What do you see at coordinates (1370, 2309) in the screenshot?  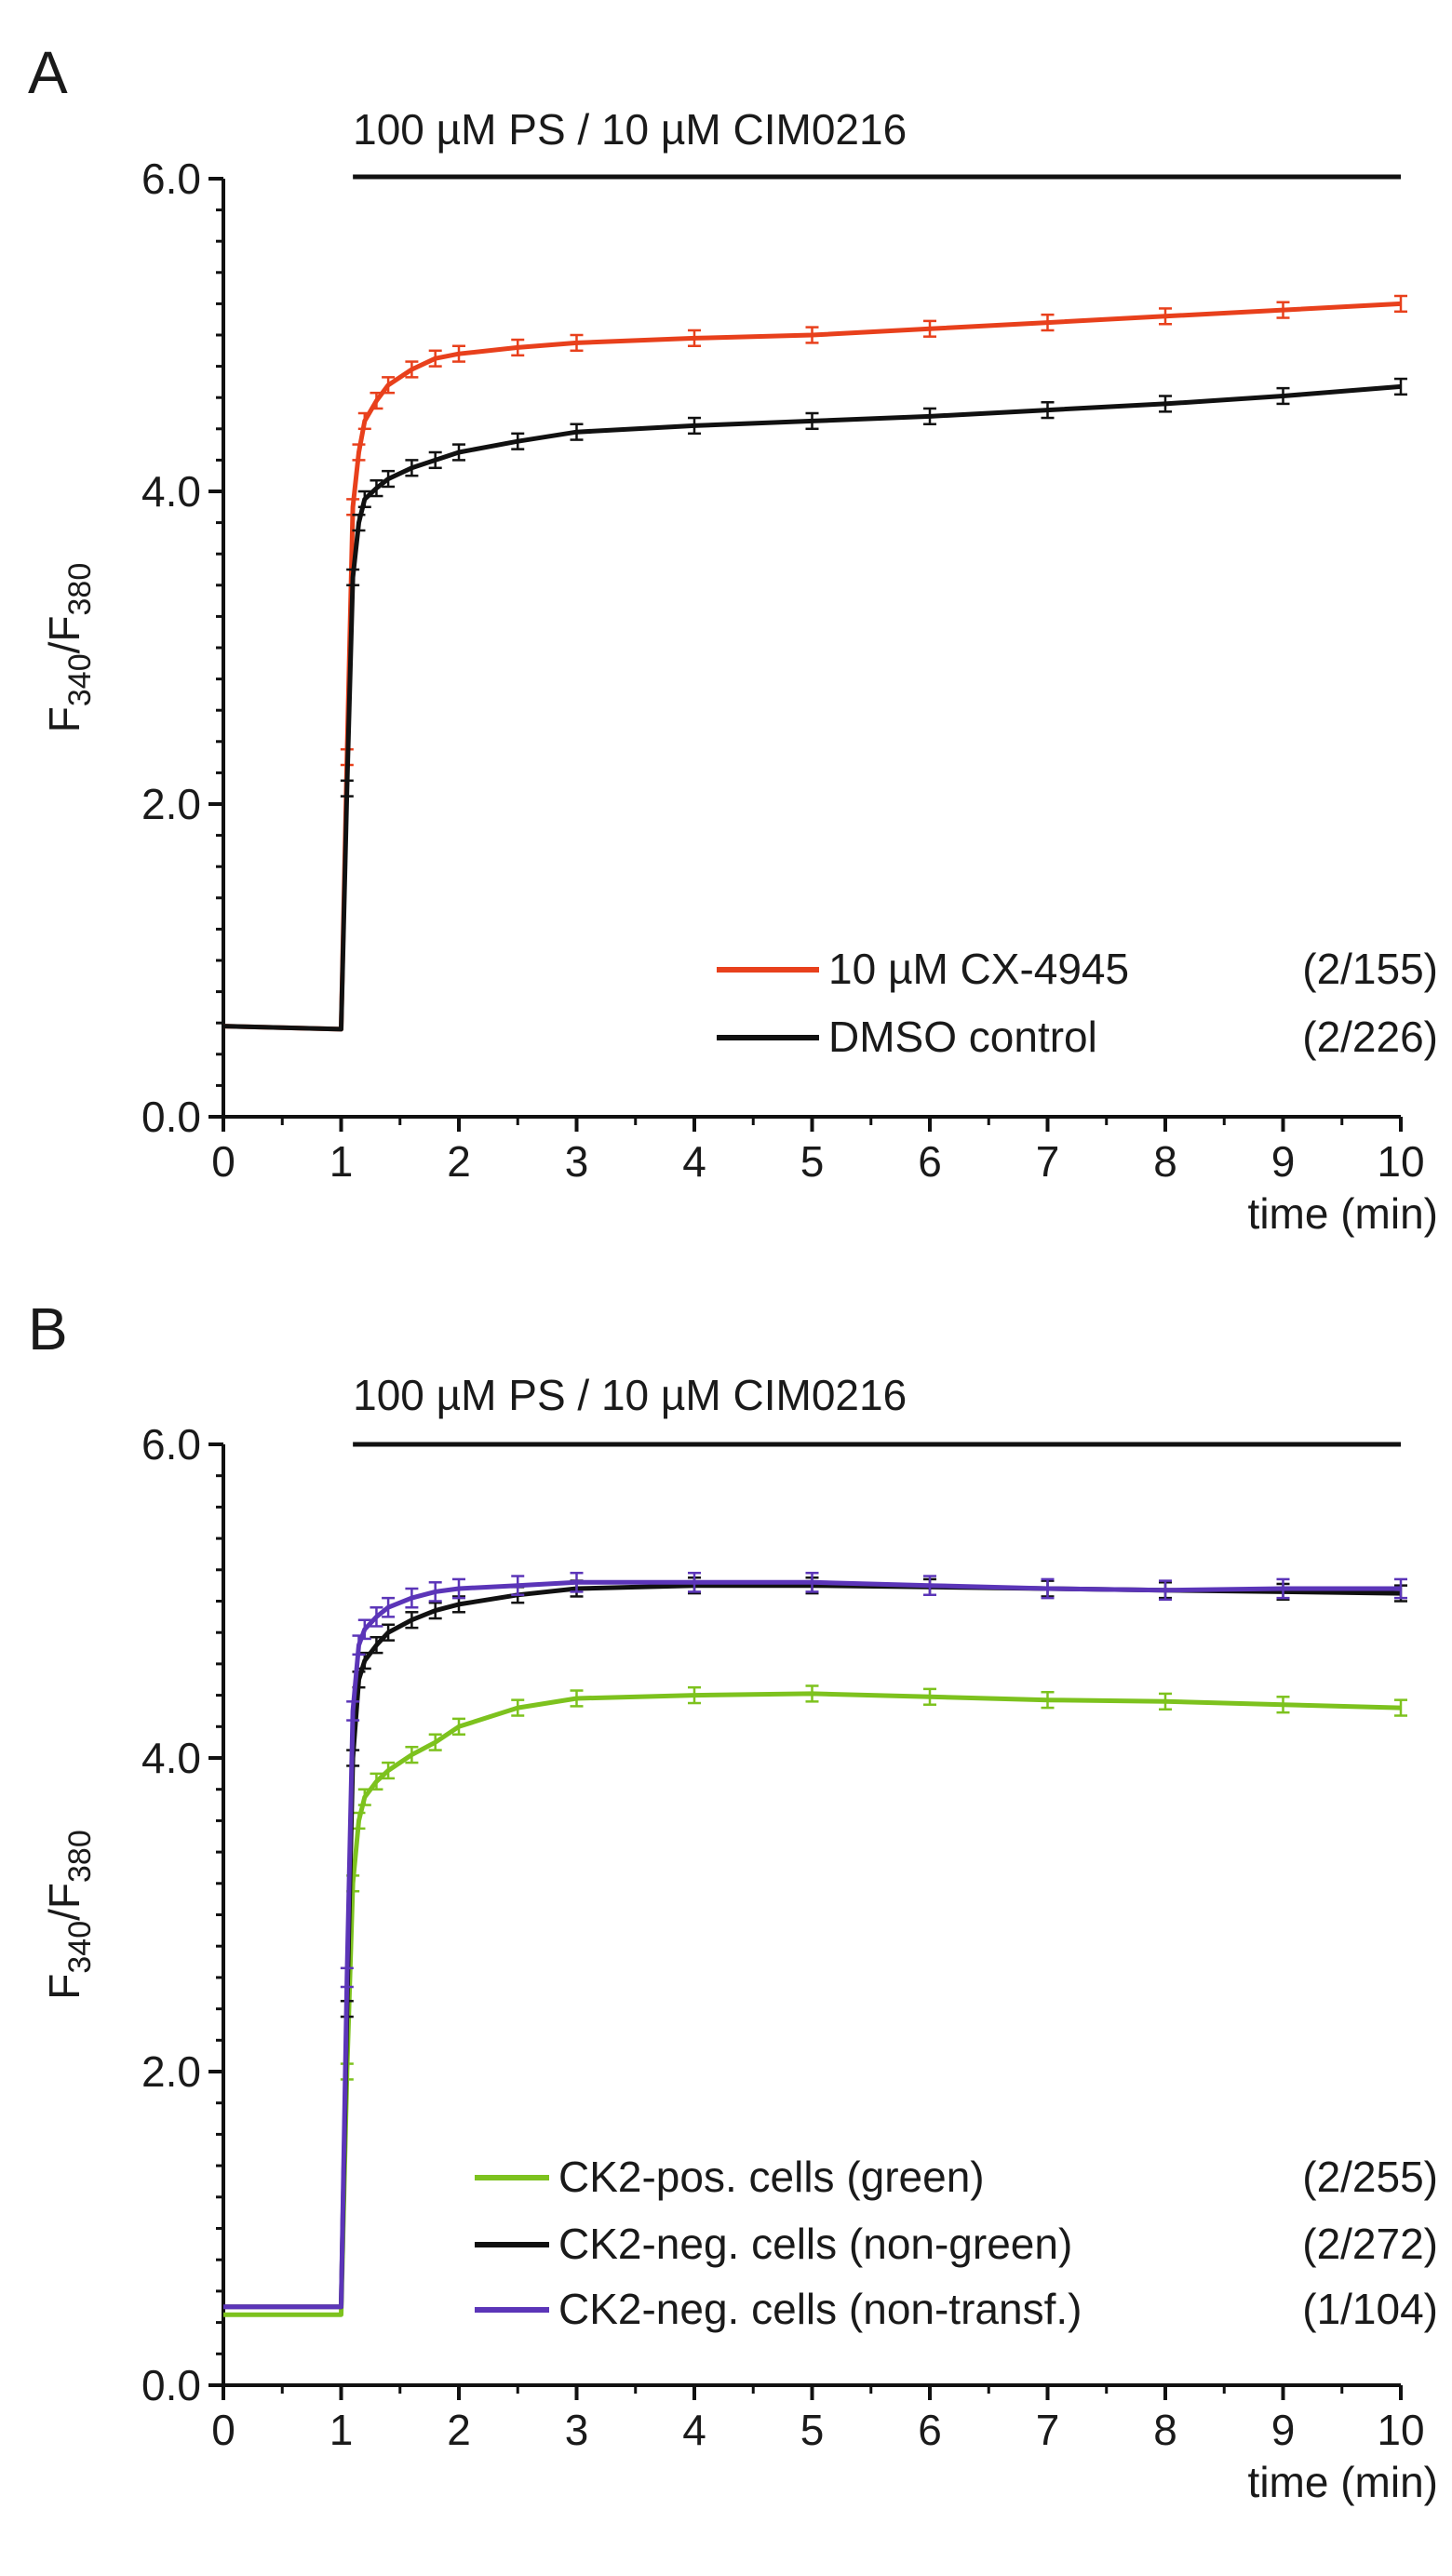 I see `legend-count: (1/104)` at bounding box center [1370, 2309].